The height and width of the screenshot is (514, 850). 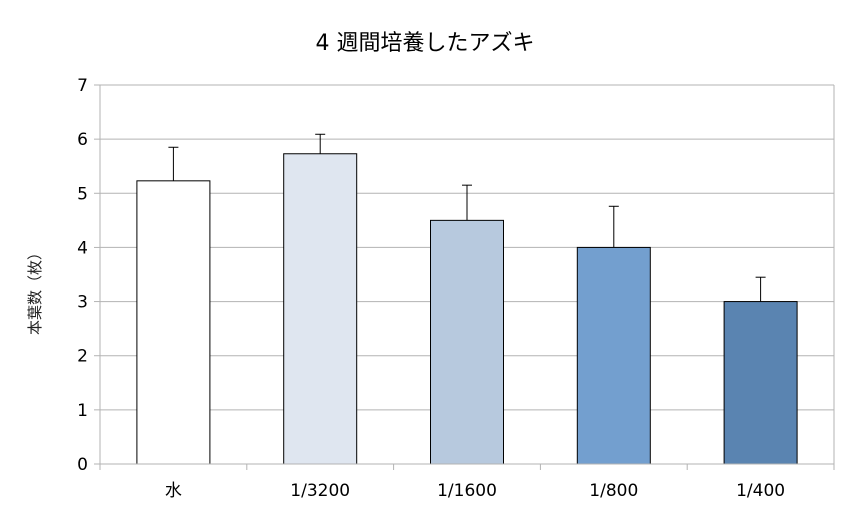 I want to click on y-tick-label: 3, so click(x=82, y=303).